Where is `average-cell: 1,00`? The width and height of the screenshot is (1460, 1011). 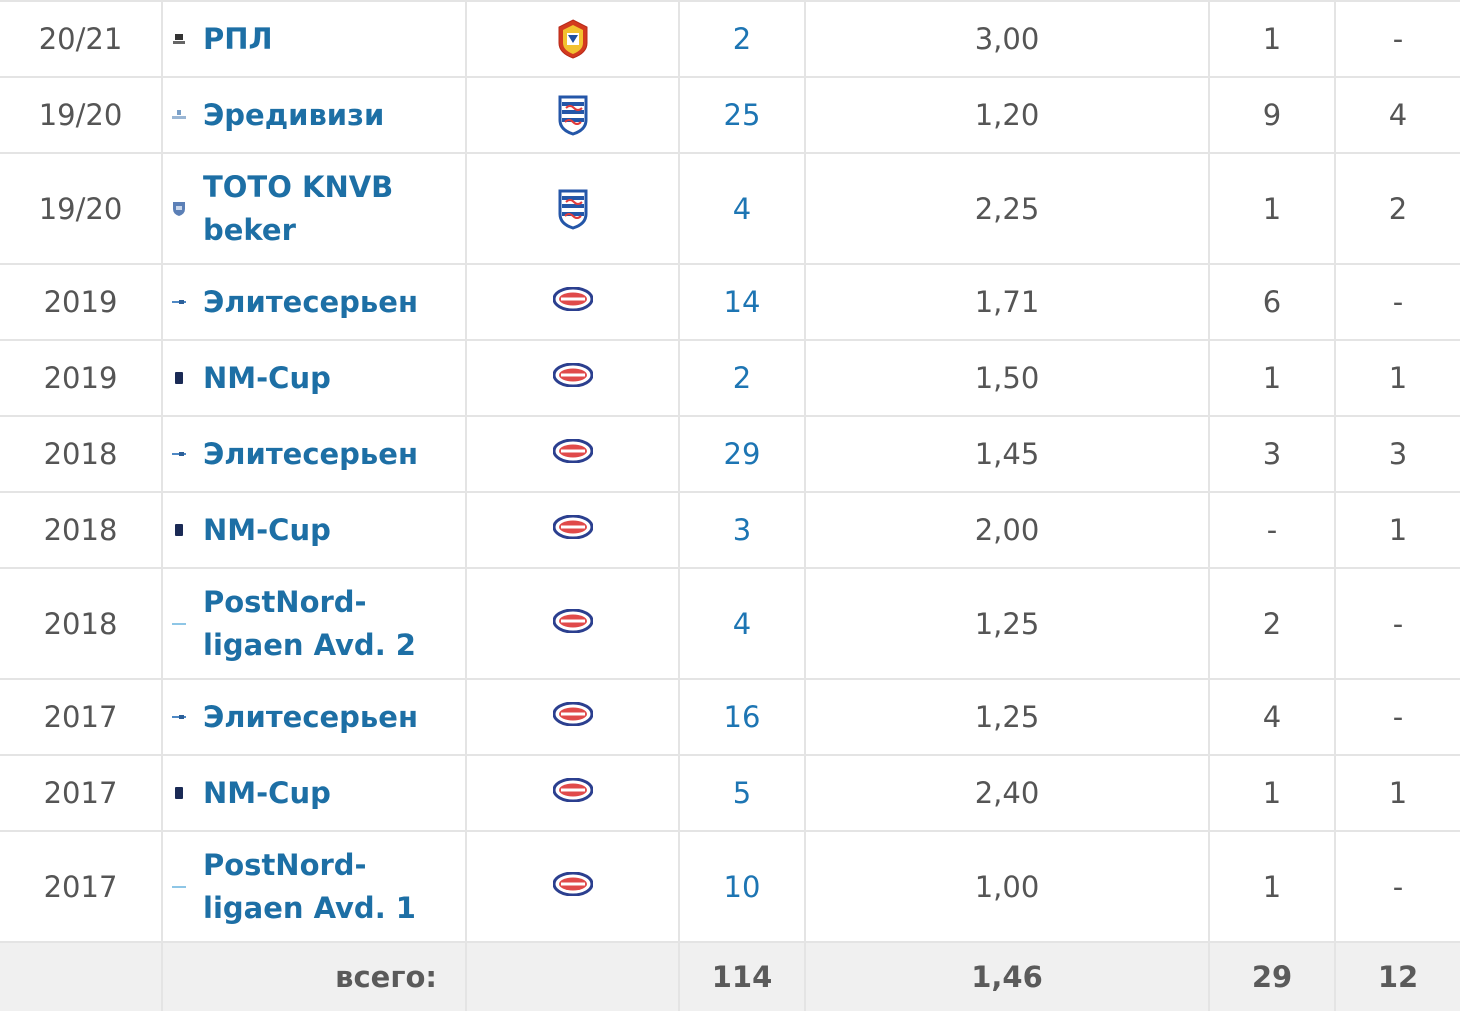
average-cell: 1,00 is located at coordinates (1007, 887).